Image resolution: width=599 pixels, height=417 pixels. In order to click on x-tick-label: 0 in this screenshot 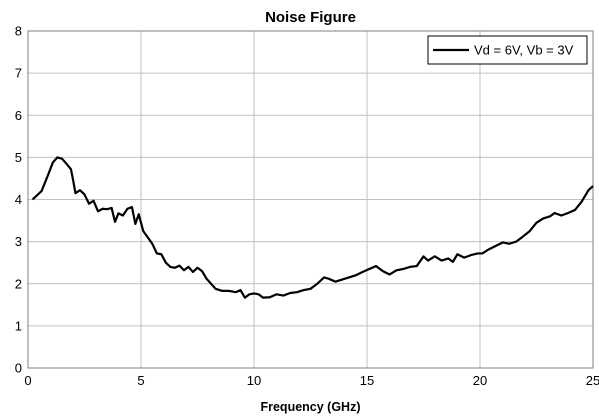, I will do `click(27, 380)`.